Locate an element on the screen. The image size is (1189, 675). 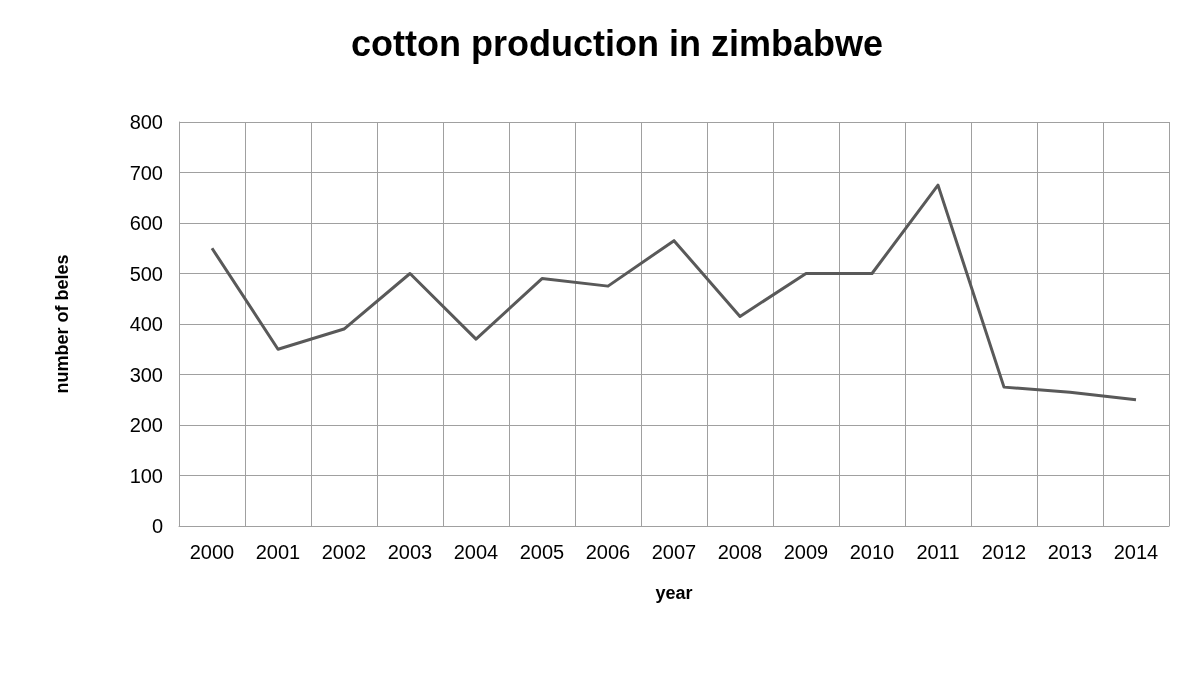
y-tick-label: 100 is located at coordinates (146, 475).